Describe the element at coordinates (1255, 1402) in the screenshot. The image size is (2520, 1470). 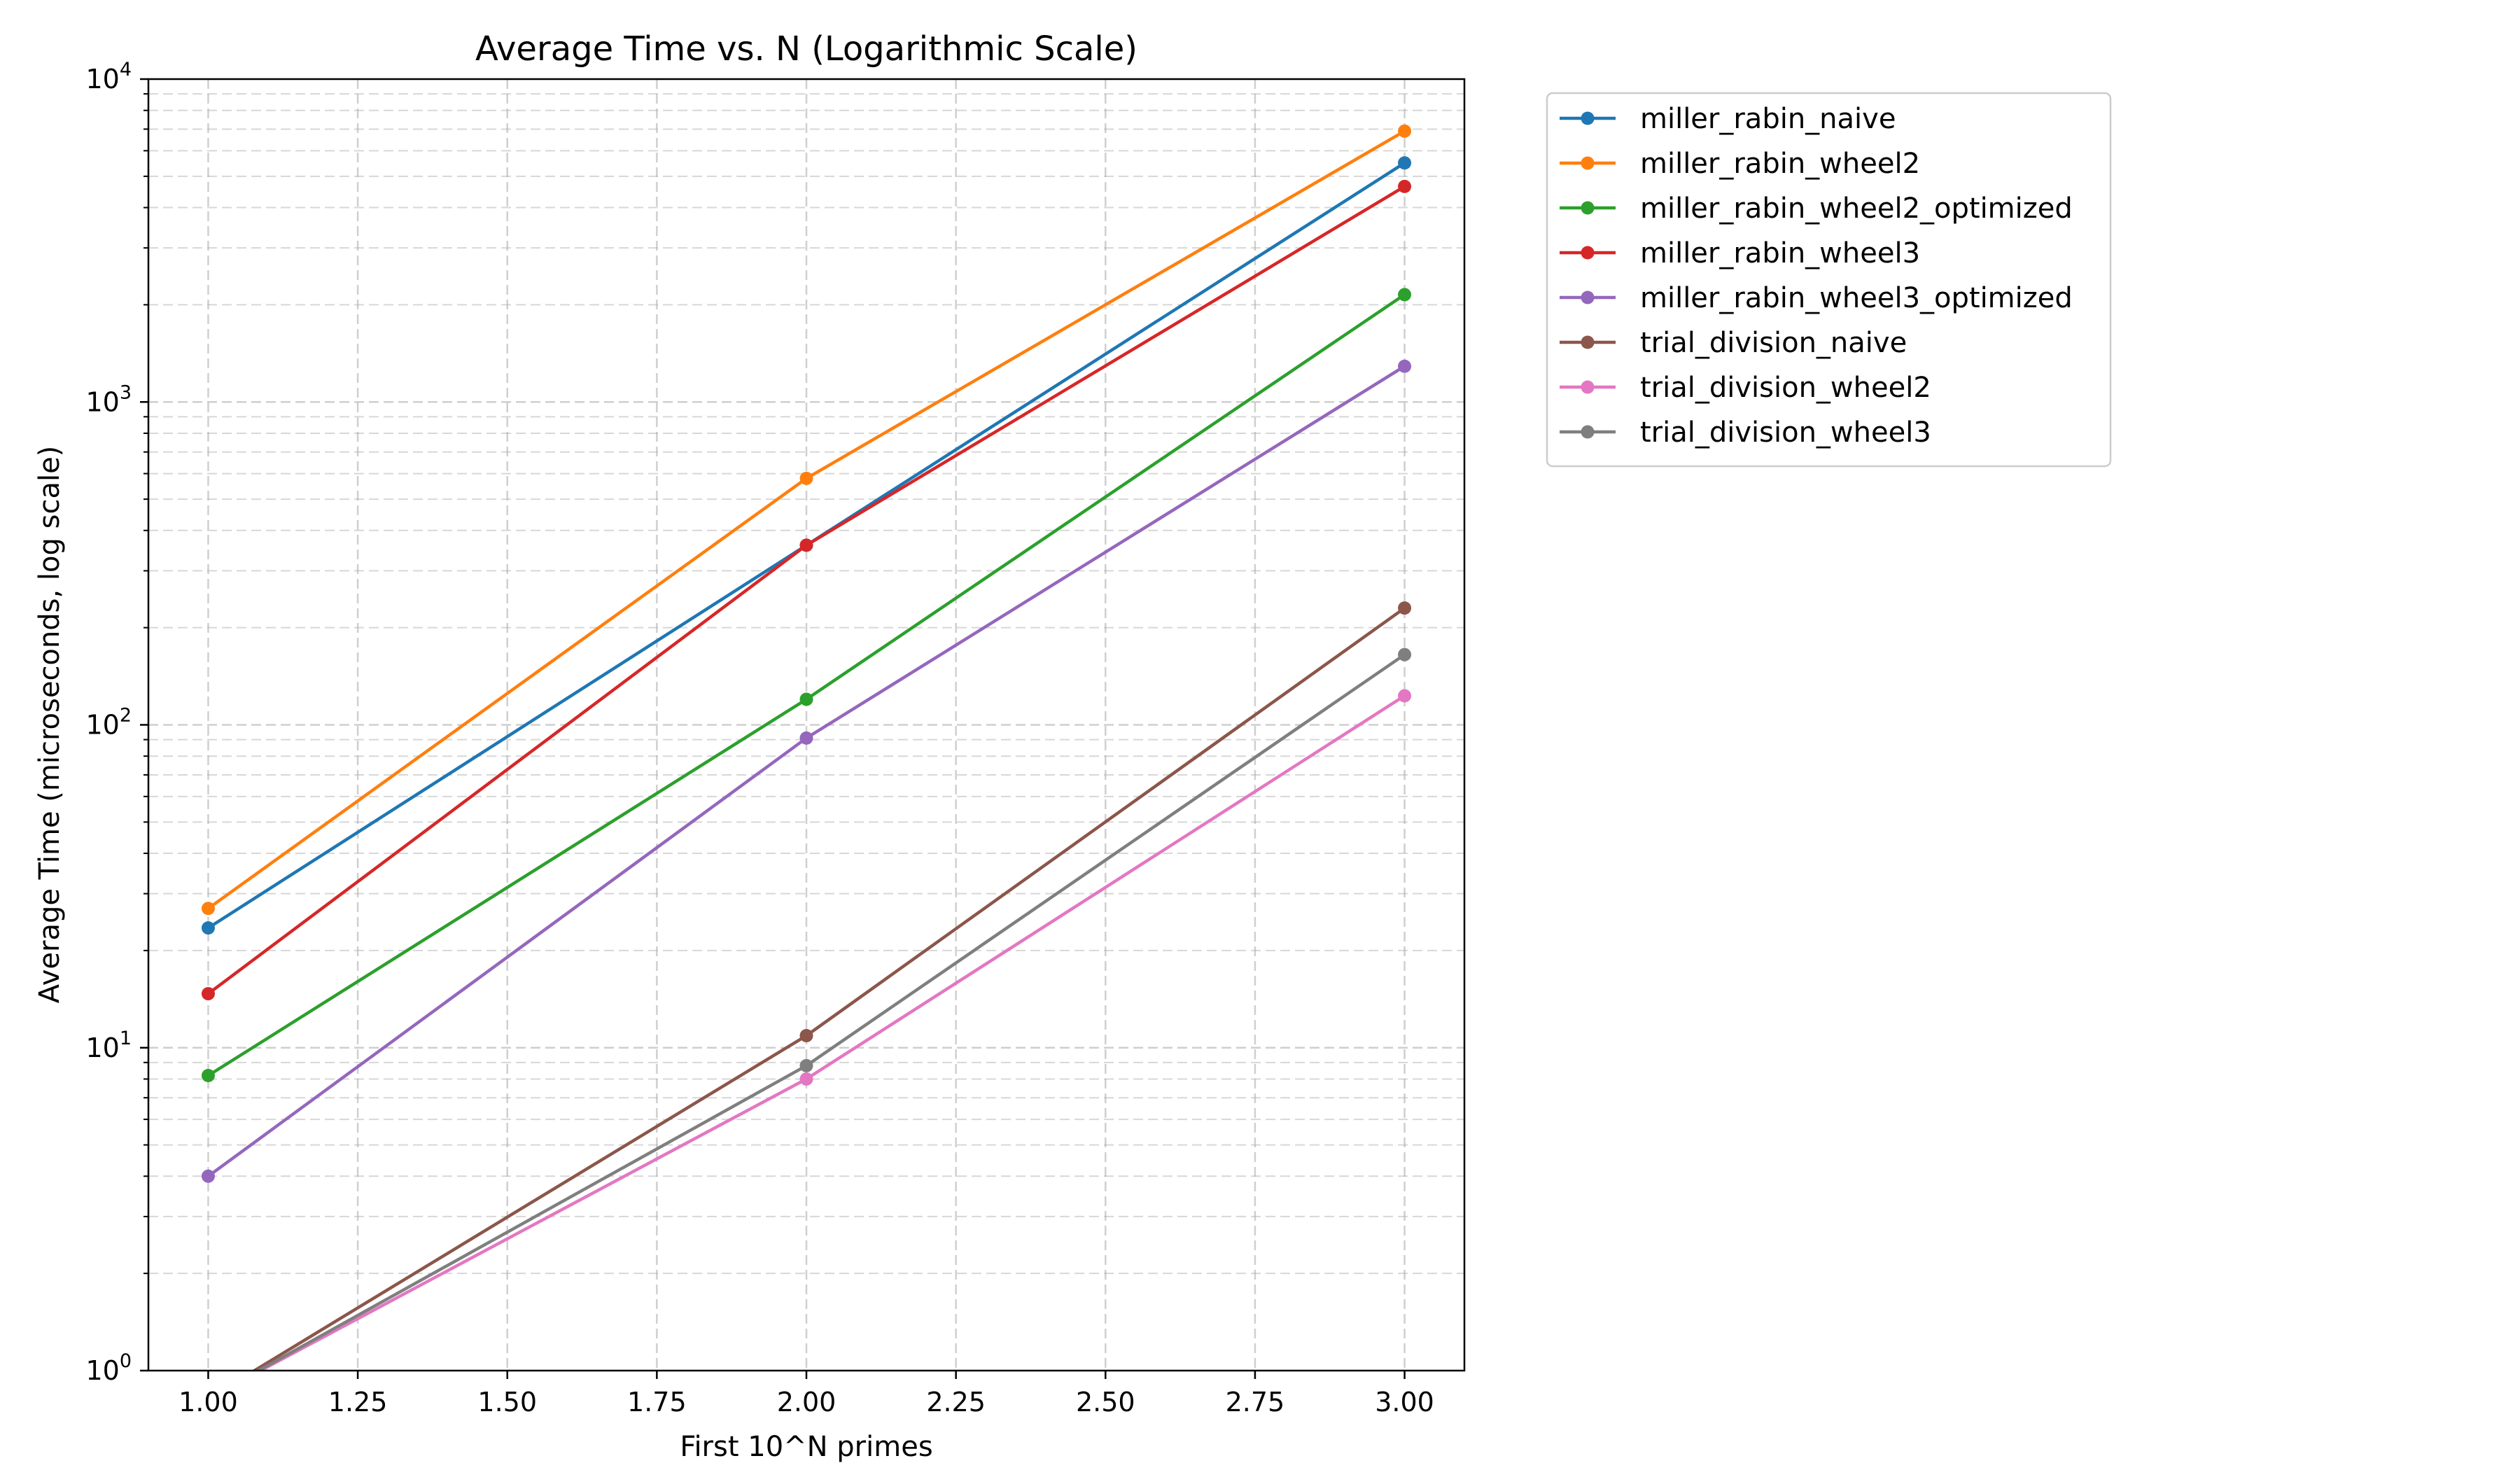
I see `x-tick-label: 2.75` at that location.